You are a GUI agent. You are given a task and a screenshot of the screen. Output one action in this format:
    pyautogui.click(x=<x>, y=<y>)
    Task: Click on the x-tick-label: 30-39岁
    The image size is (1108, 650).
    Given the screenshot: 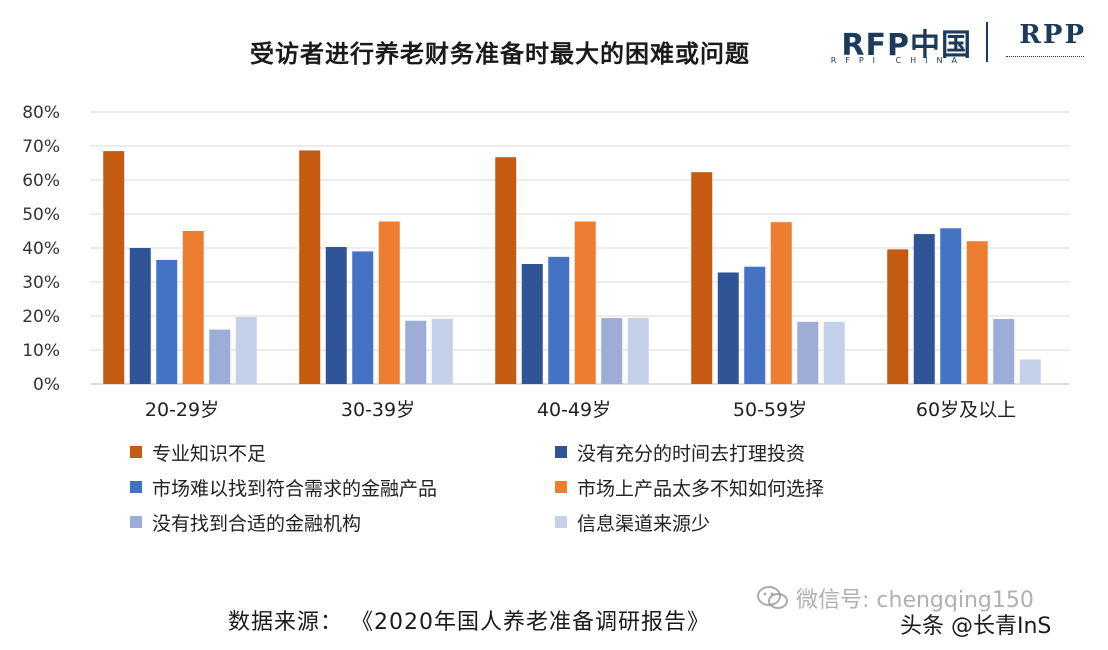 What is the action you would take?
    pyautogui.click(x=378, y=410)
    